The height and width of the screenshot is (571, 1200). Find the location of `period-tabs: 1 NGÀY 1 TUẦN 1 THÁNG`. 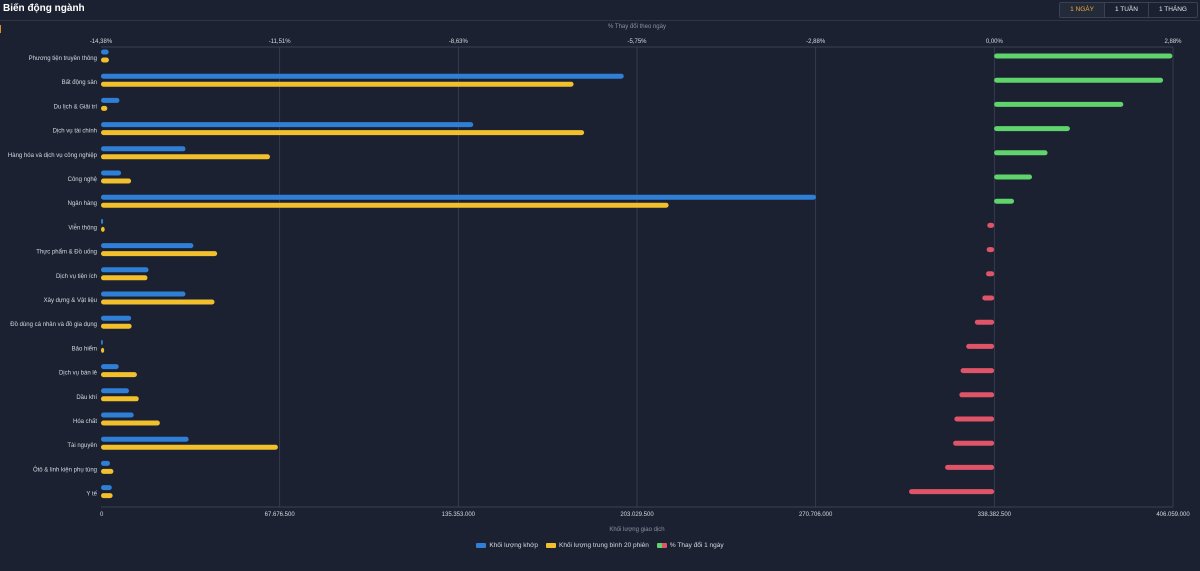

period-tabs: 1 NGÀY 1 TUẦN 1 THÁNG is located at coordinates (1128, 10).